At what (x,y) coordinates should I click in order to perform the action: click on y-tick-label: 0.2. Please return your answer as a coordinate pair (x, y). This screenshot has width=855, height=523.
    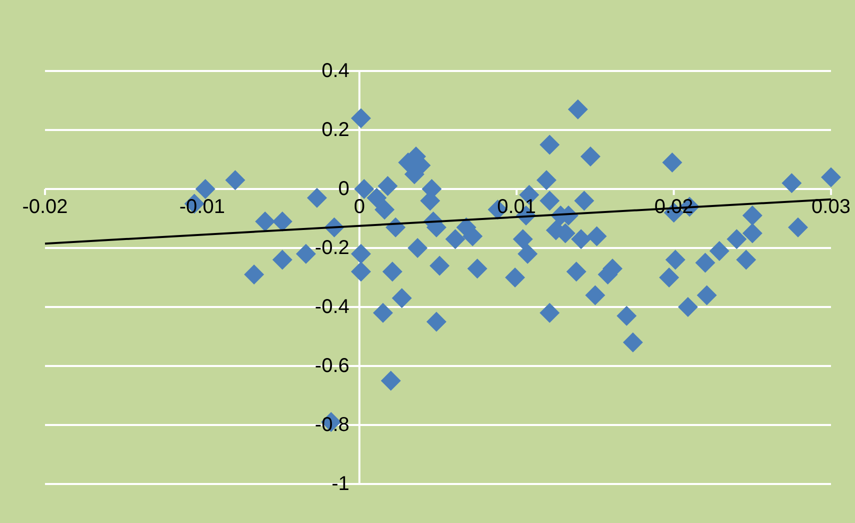
    Looking at the image, I should click on (336, 130).